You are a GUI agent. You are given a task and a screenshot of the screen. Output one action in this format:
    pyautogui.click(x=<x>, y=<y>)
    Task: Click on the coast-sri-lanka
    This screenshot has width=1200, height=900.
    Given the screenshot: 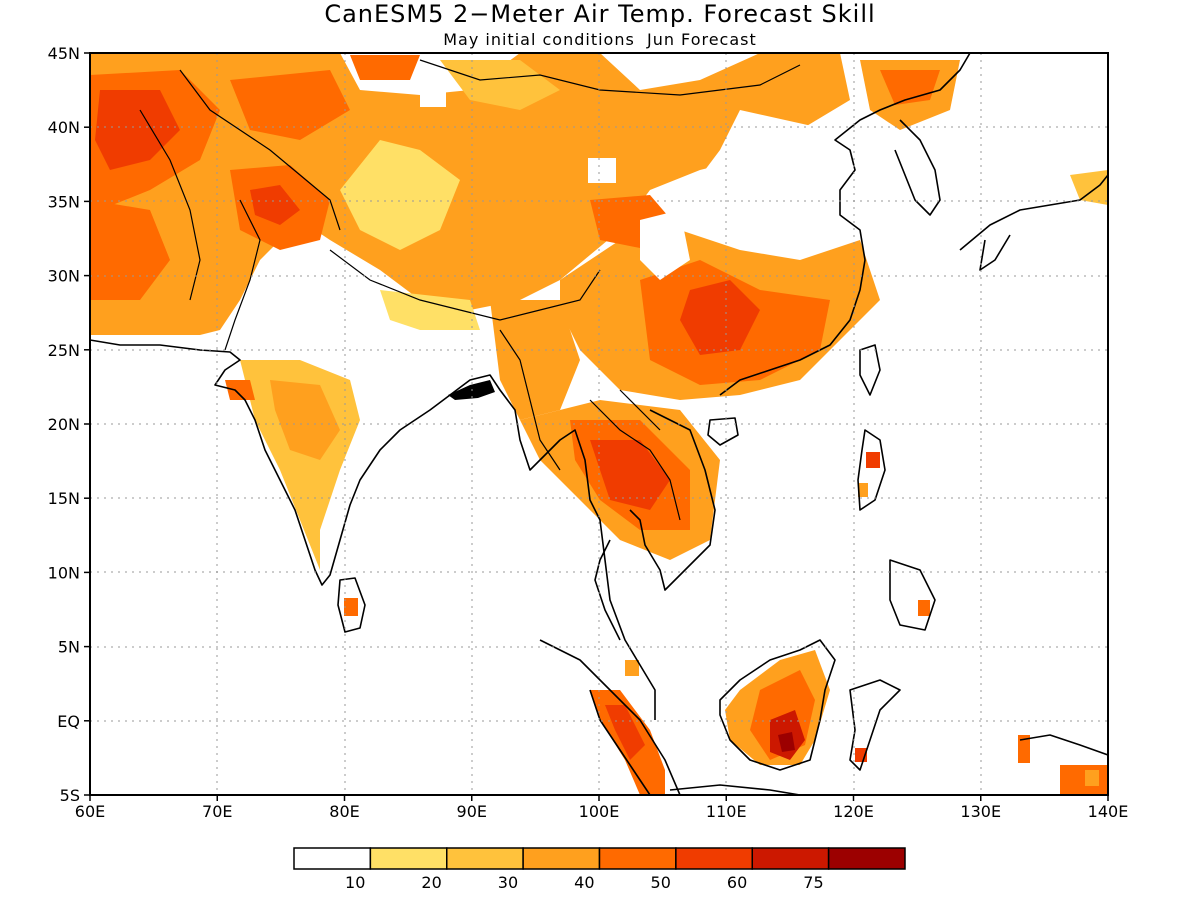 What is the action you would take?
    pyautogui.click(x=351, y=605)
    